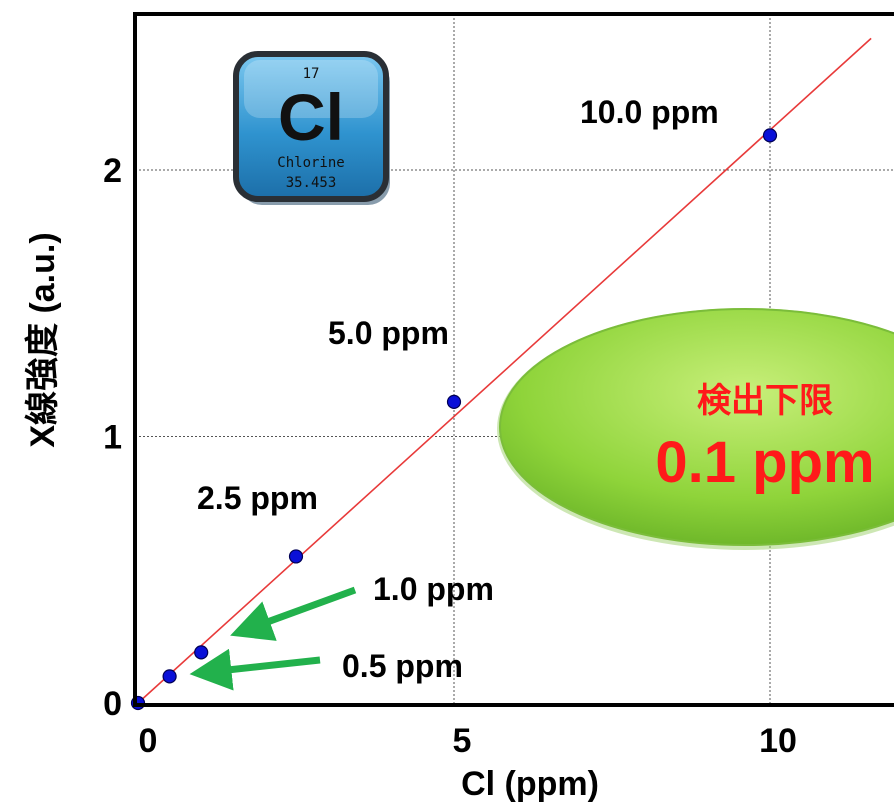  What do you see at coordinates (765, 401) in the screenshot?
I see `detection-limit-title: 検出下限` at bounding box center [765, 401].